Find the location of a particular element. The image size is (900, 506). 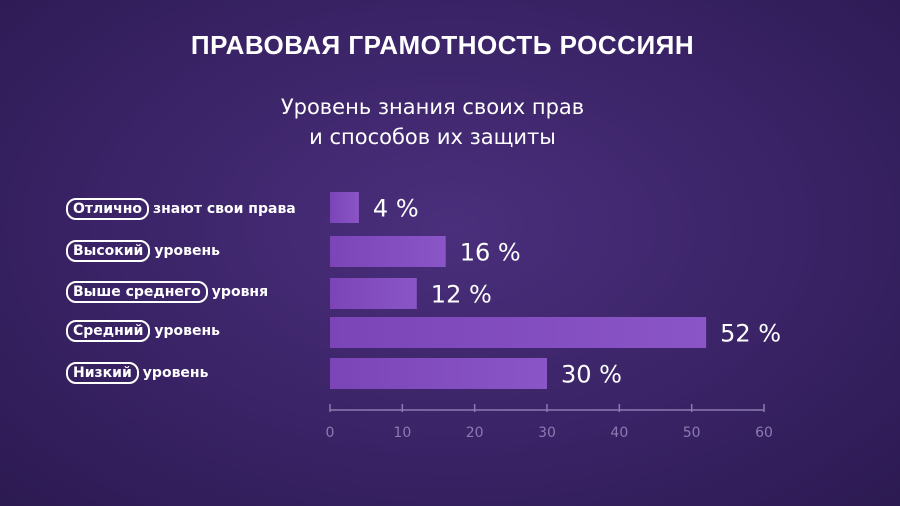

value-label-1: 16 % is located at coordinates (490, 253).